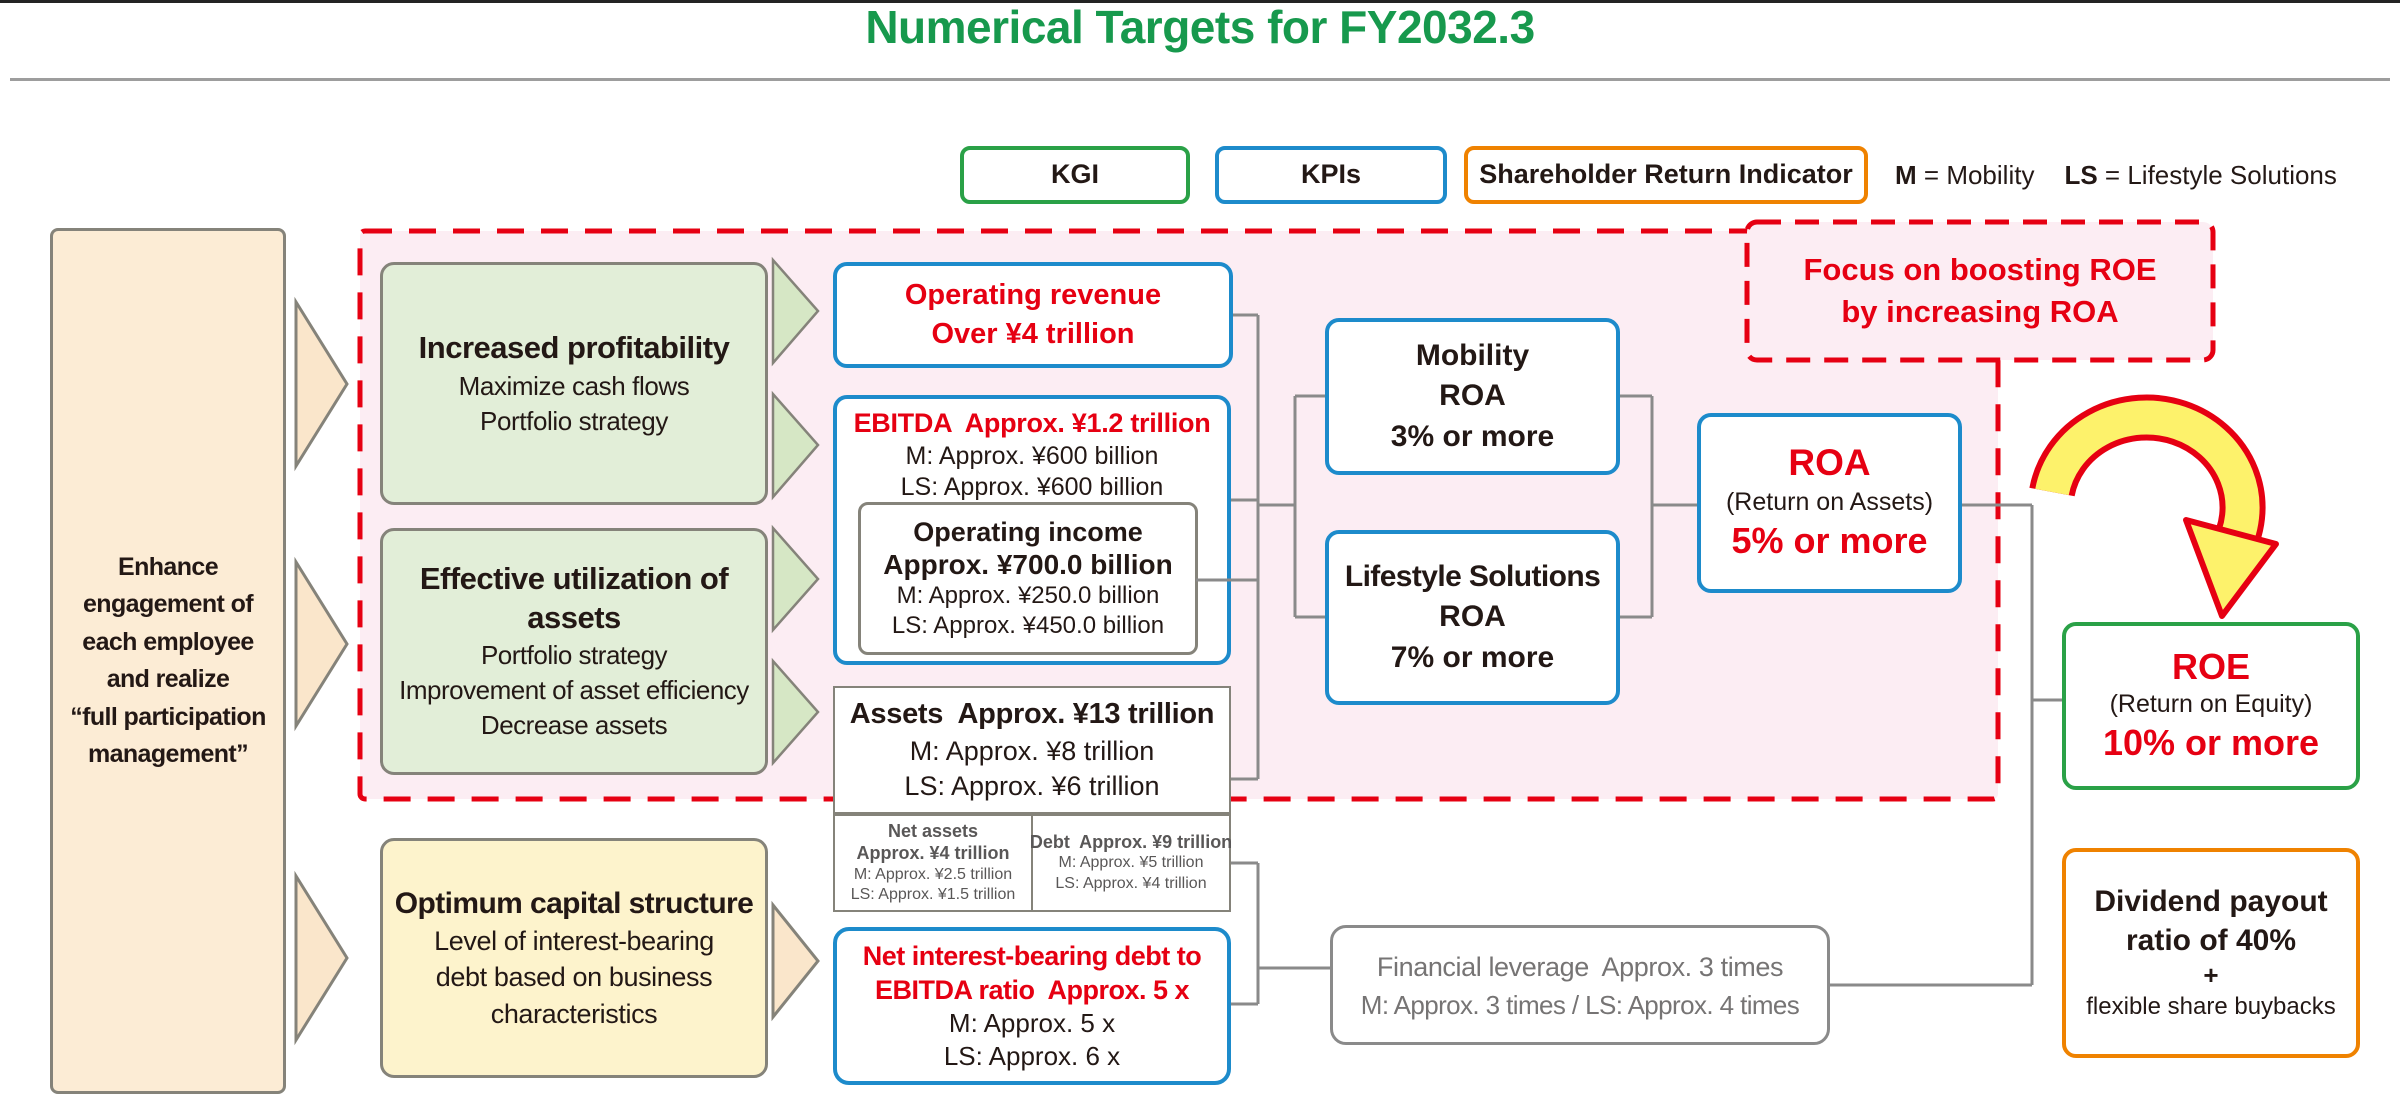  Describe the element at coordinates (795, 445) in the screenshot. I see `arrow-profitability-to-ebitda` at that location.